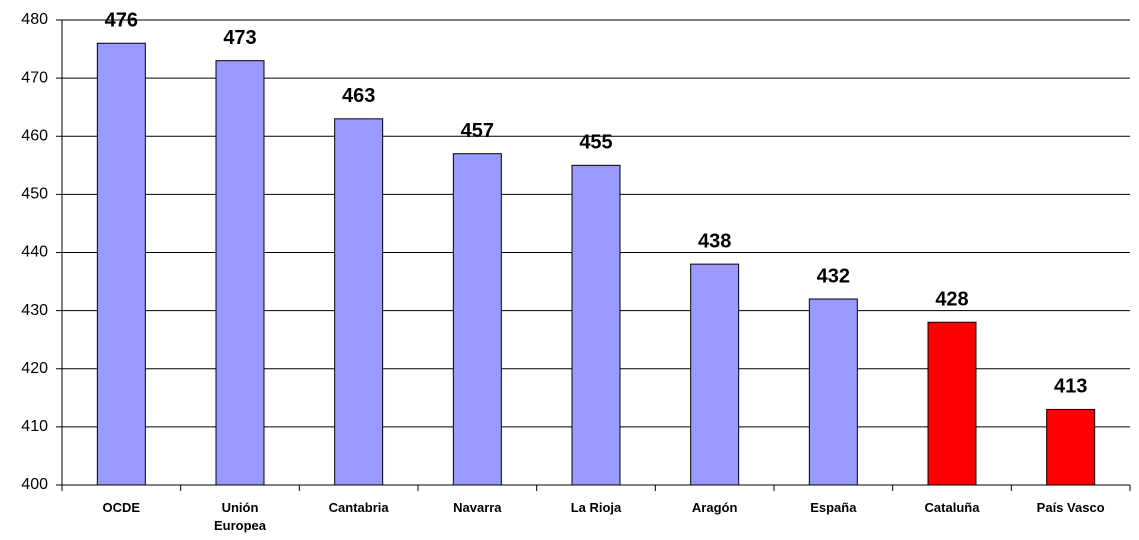 This screenshot has width=1139, height=540. Describe the element at coordinates (121, 507) in the screenshot. I see `x-tick-label: OCDE` at that location.